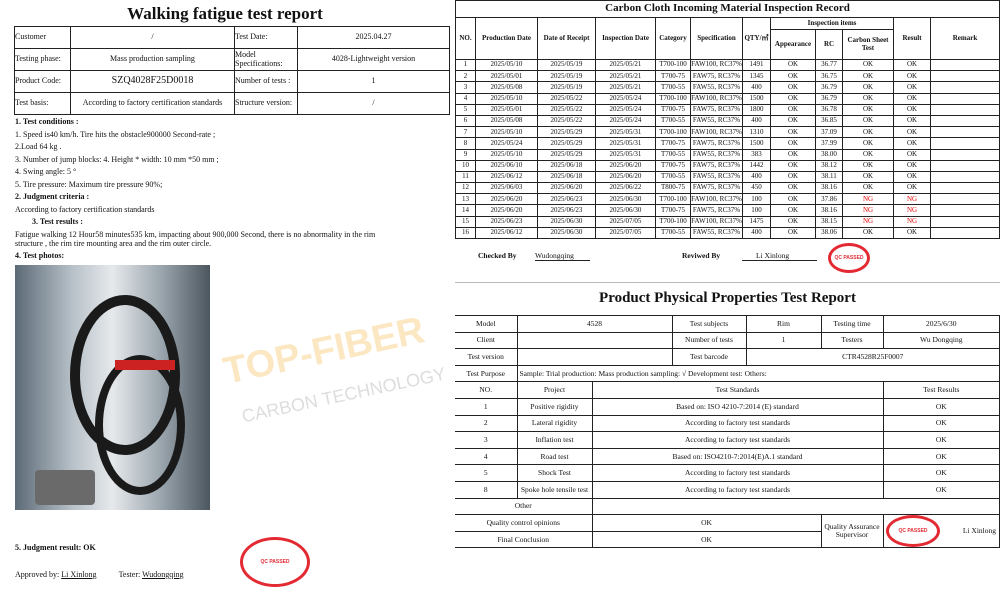 Image resolution: width=1000 pixels, height=593 pixels. What do you see at coordinates (566, 199) in the screenshot?
I see `table-cell: 2025/06/23` at bounding box center [566, 199].